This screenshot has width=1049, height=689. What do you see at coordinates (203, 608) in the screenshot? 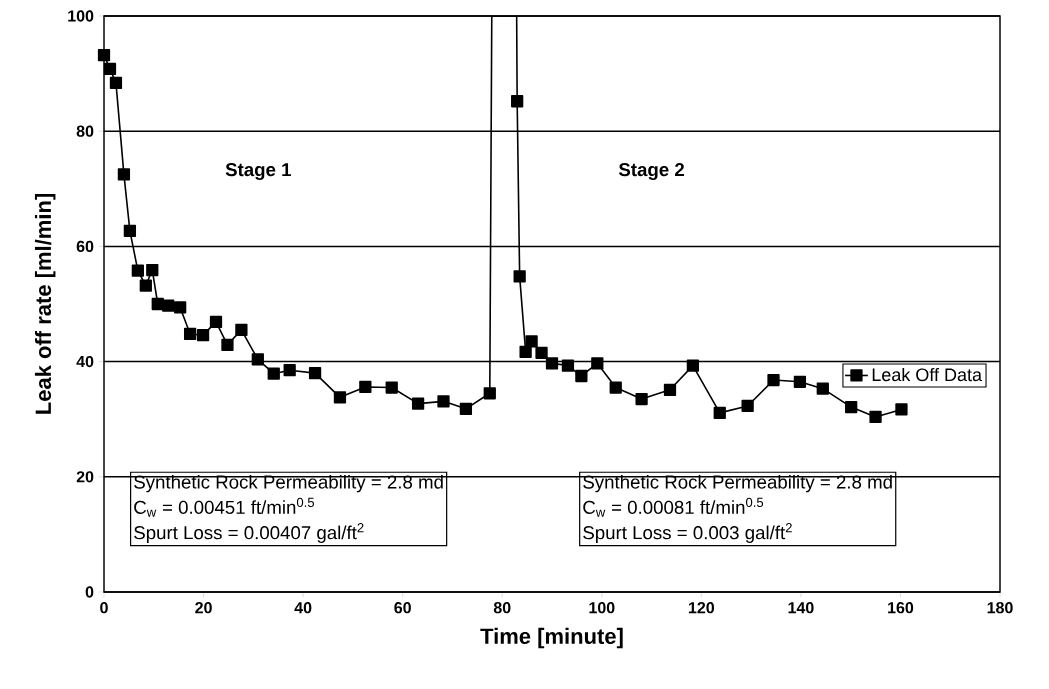
I see `x-tick-label: 20` at bounding box center [203, 608].